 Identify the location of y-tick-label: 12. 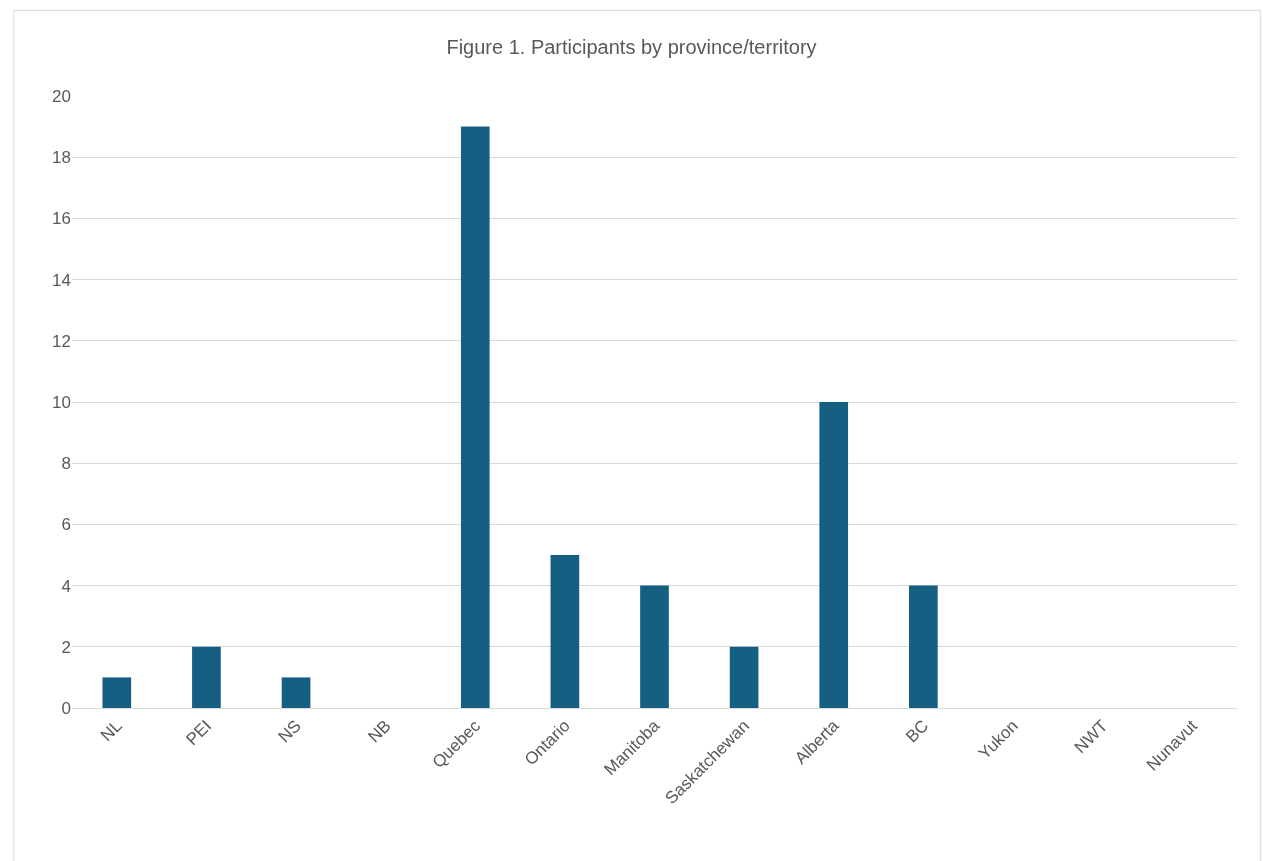
(61, 341).